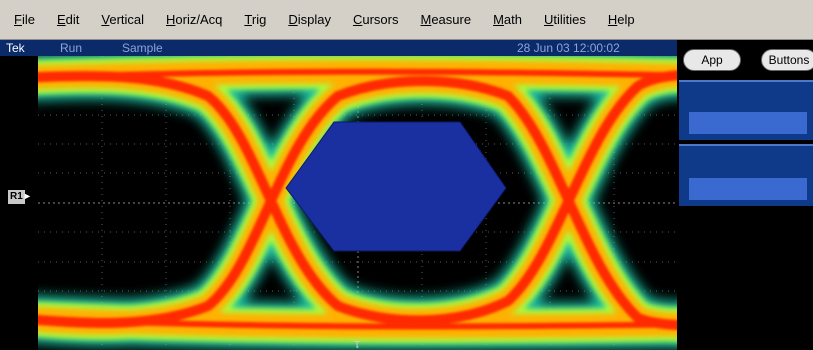 The width and height of the screenshot is (813, 350). I want to click on menu-measure: Measure, so click(446, 19).